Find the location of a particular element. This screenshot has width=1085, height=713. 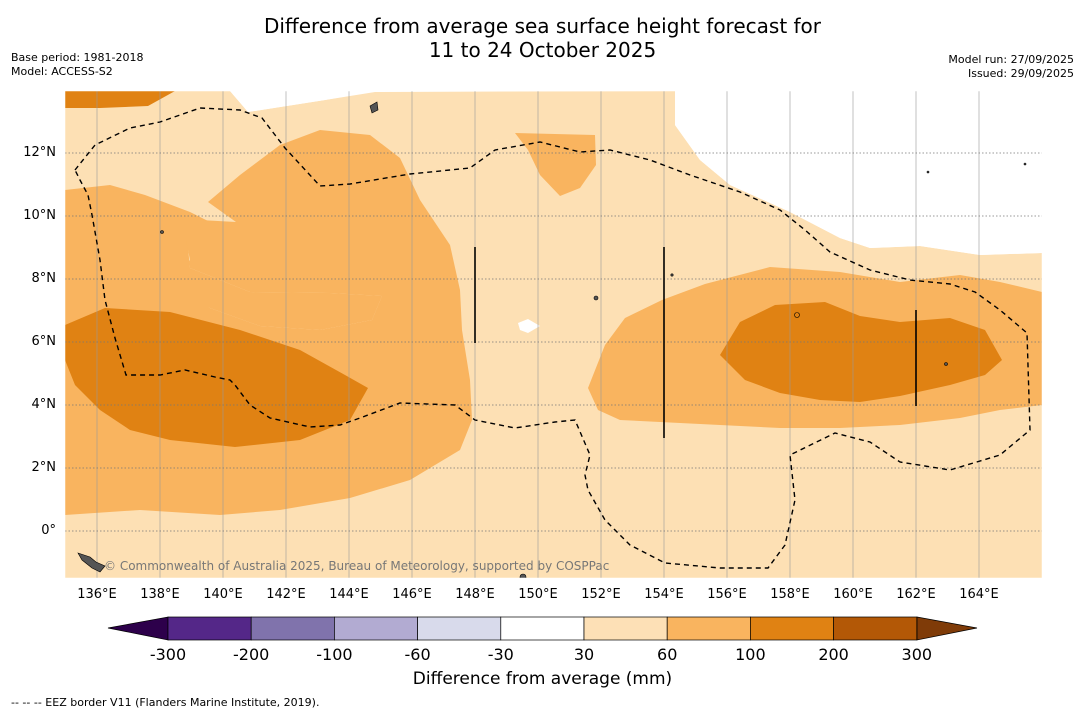

y-tick-label: 8°N is located at coordinates (44, 278).